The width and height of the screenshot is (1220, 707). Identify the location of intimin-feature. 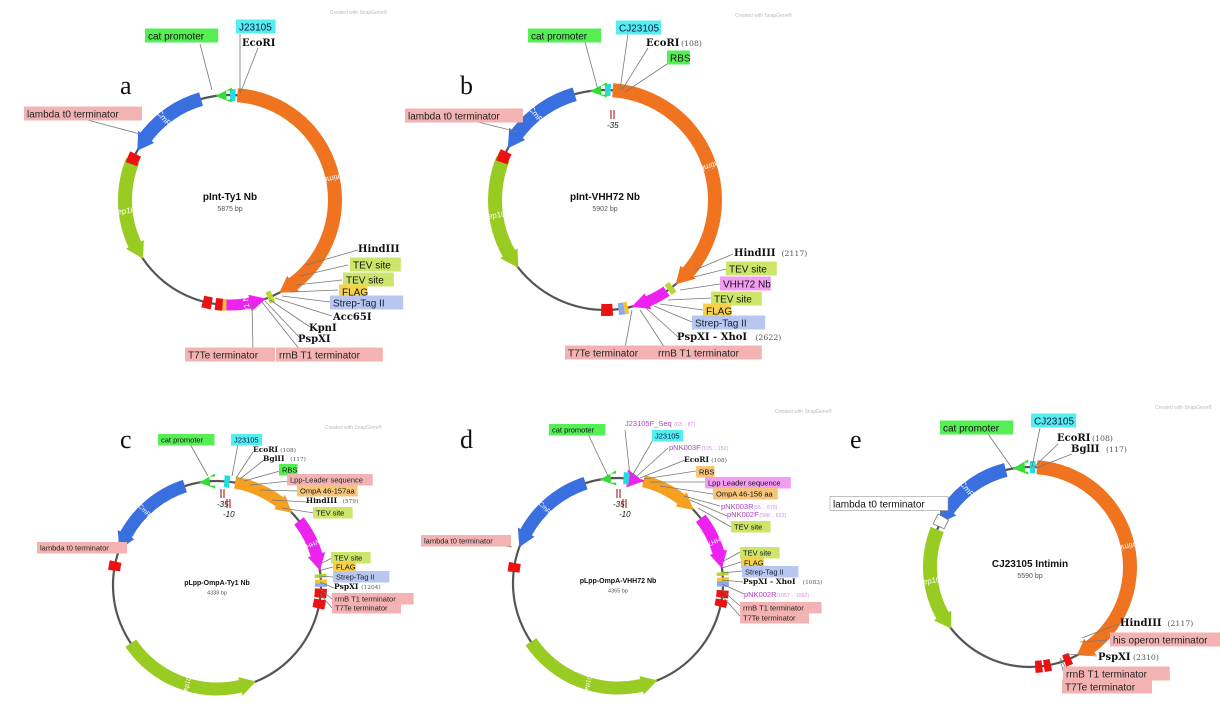
(1086, 558).